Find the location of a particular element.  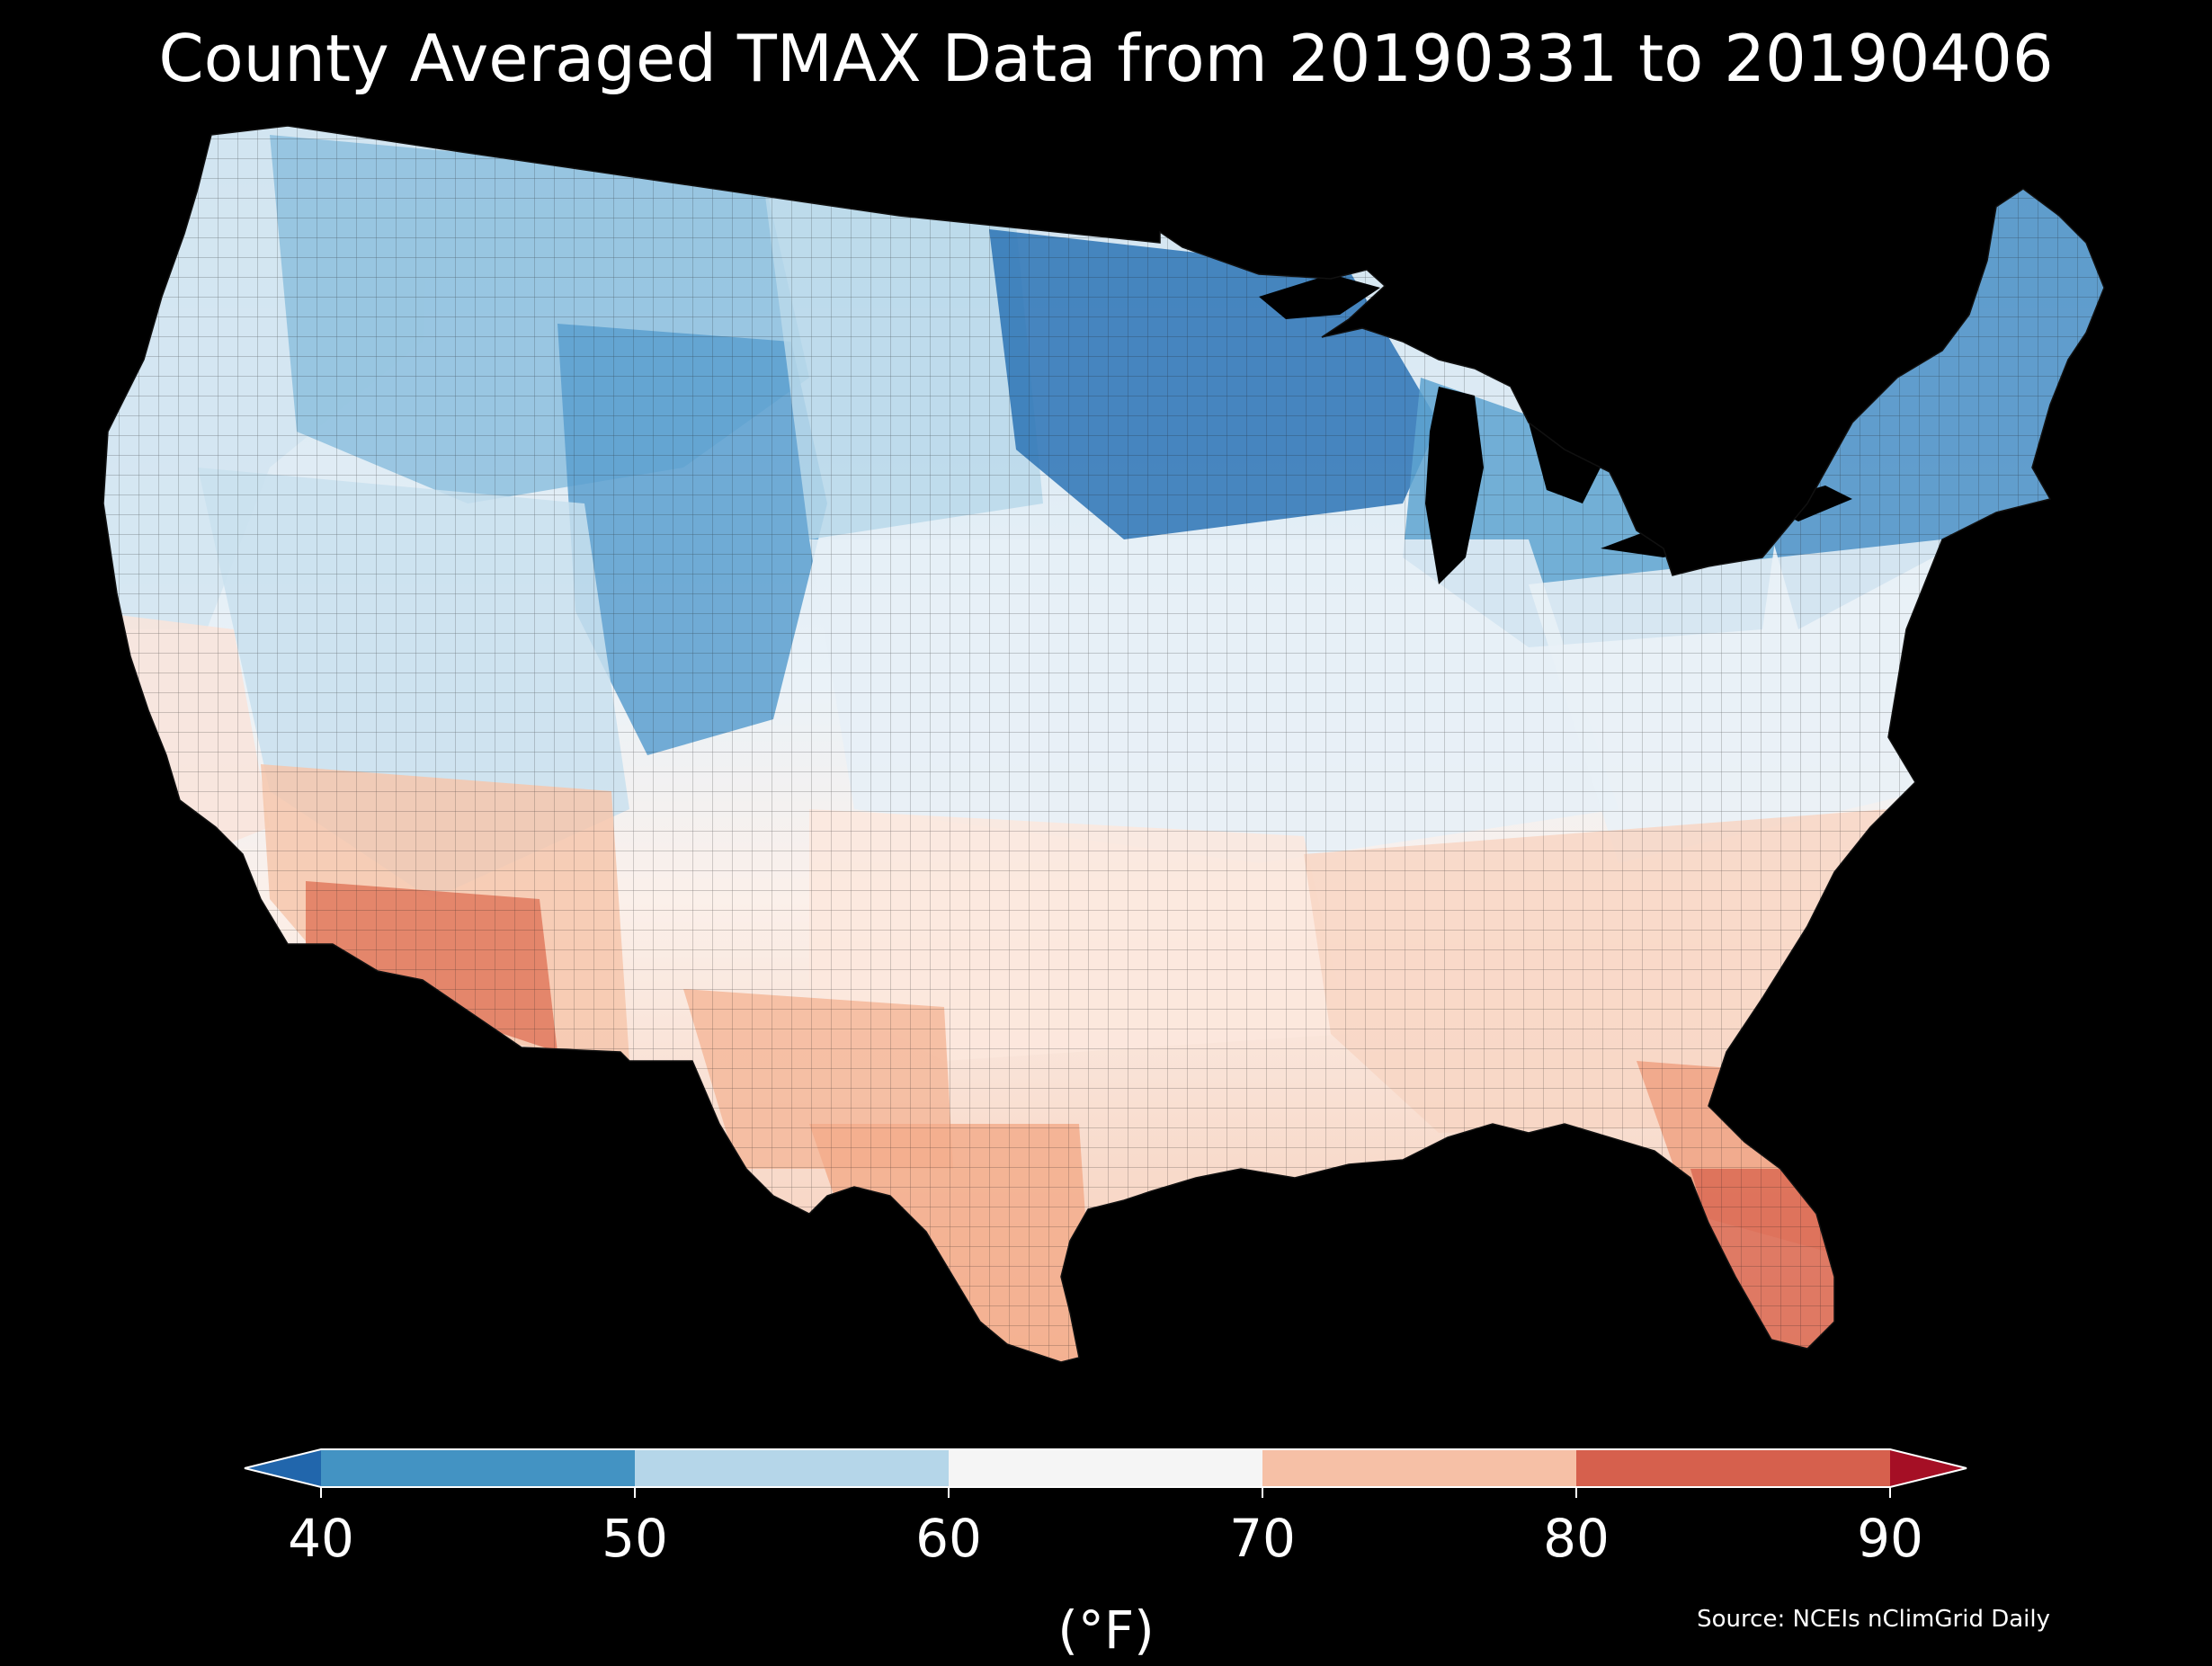

colorbar-tick-marks is located at coordinates (1105, 1493).